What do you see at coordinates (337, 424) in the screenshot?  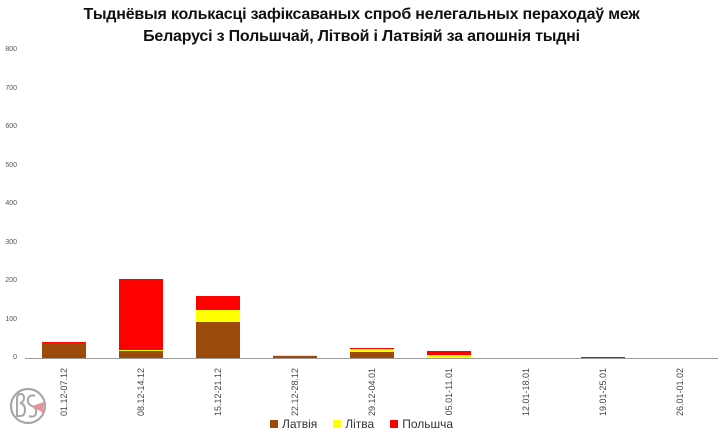 I see `legend-swatch-lithuania` at bounding box center [337, 424].